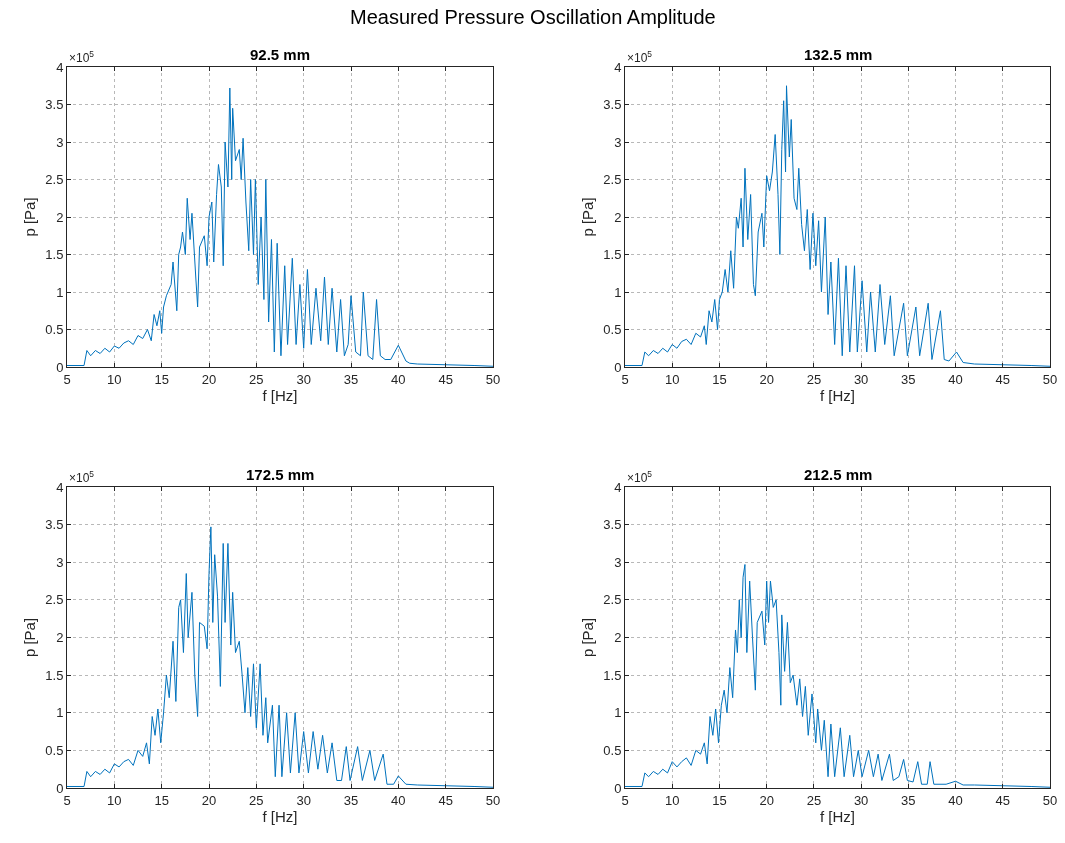  I want to click on text: Measured Pressure Oscillation Amplitude, so click(533, 17).